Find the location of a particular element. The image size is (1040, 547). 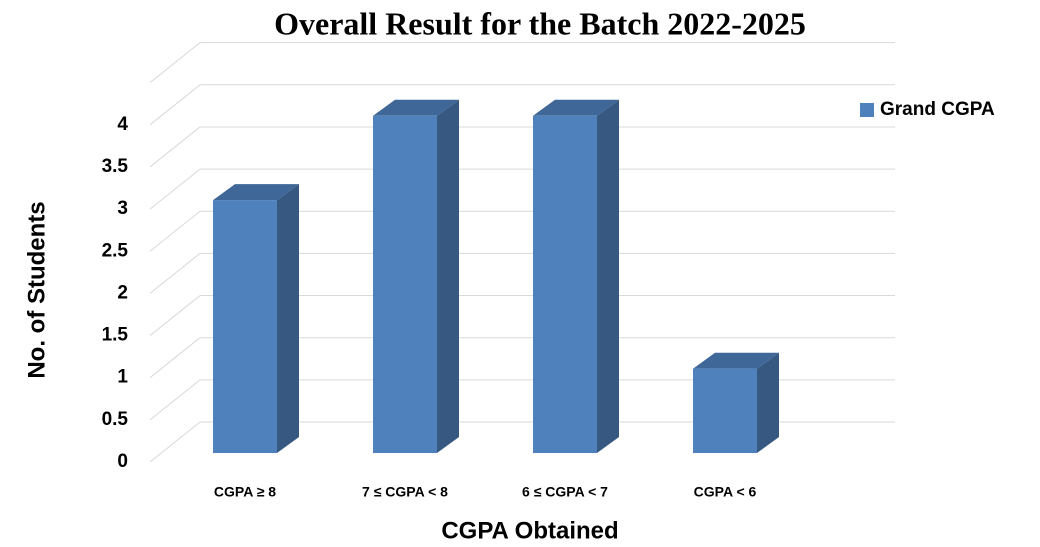

y-tick-label: 3 is located at coordinates (122, 208).